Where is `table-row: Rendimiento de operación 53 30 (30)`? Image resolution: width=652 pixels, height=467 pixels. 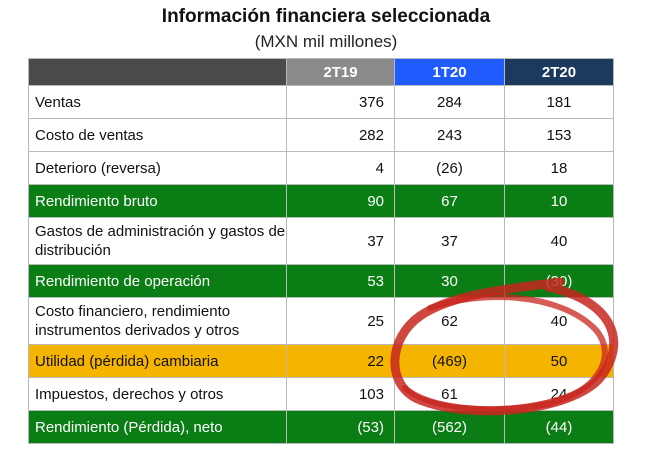
table-row: Rendimiento de operación 53 30 (30) is located at coordinates (321, 281).